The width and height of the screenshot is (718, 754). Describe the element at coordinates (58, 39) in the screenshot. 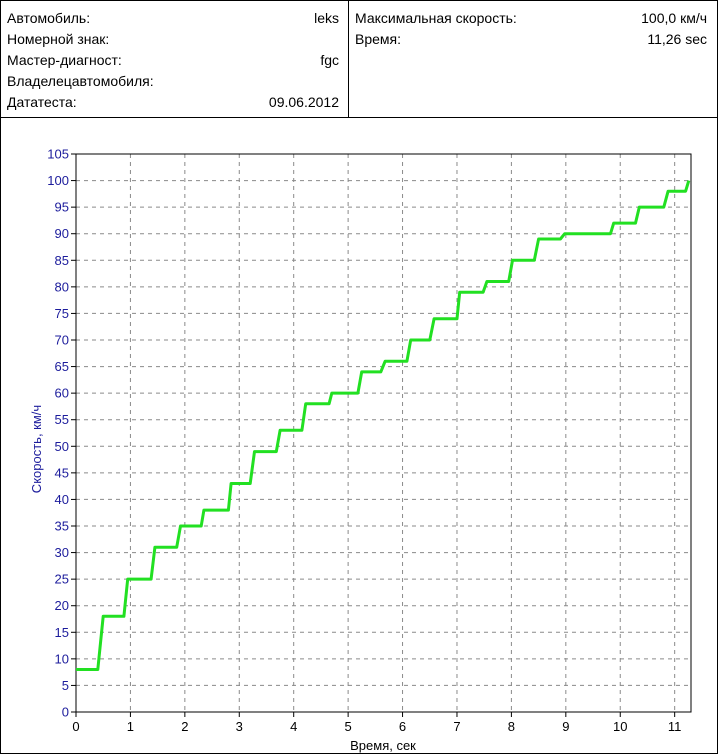

I see `plate-label: Номерной знак:` at that location.